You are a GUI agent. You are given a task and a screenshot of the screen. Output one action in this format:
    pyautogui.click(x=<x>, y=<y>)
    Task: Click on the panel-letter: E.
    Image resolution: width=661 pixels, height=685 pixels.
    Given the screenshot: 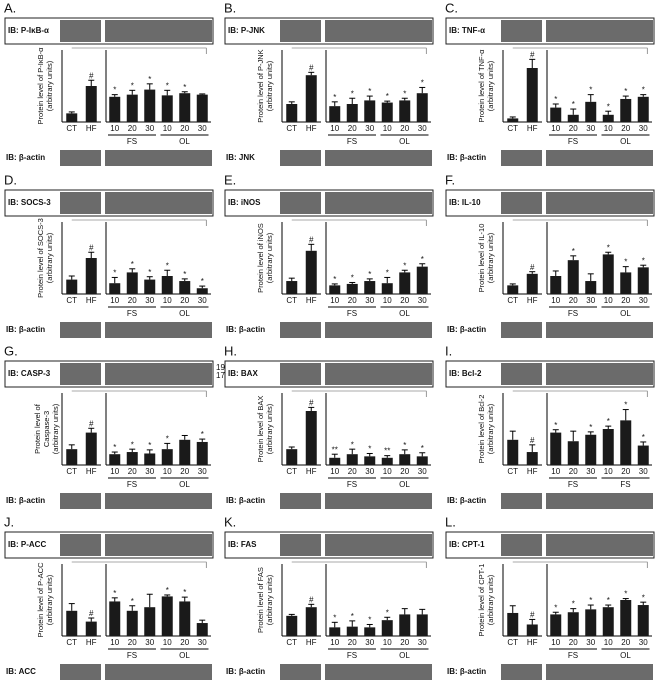 What is the action you would take?
    pyautogui.click(x=230, y=179)
    